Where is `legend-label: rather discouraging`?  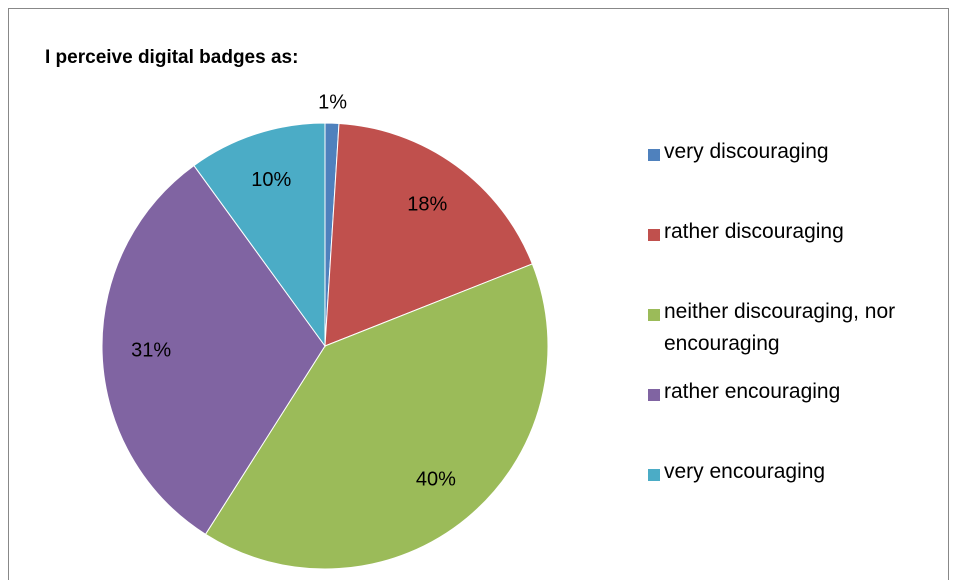 legend-label: rather discouraging is located at coordinates (754, 231).